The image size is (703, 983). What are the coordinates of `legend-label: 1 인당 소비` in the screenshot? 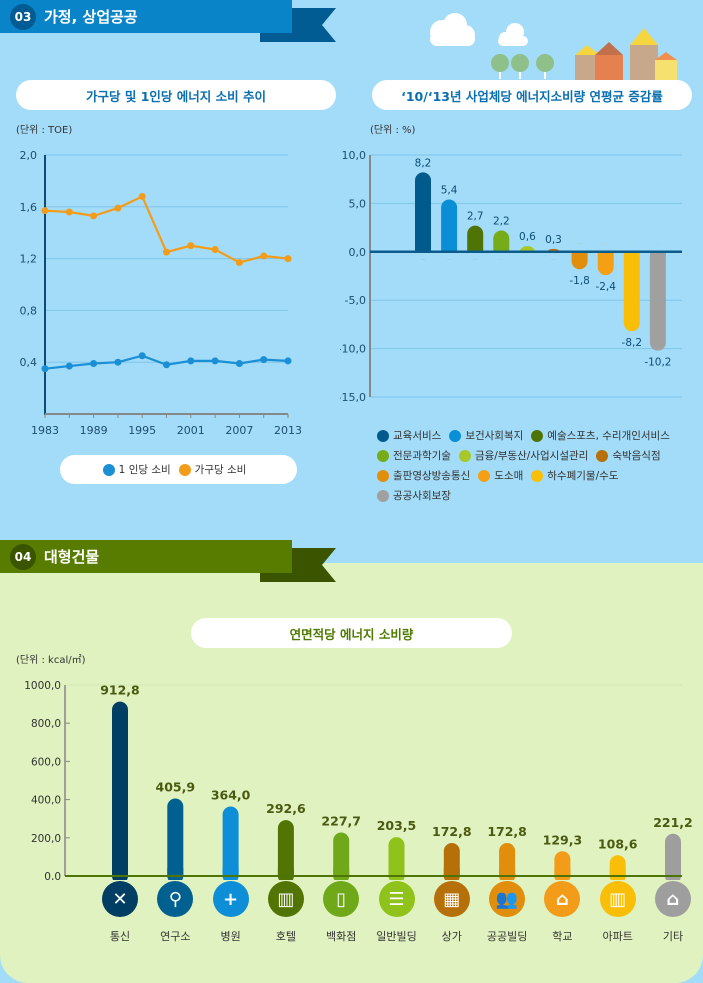 It's located at (144, 469).